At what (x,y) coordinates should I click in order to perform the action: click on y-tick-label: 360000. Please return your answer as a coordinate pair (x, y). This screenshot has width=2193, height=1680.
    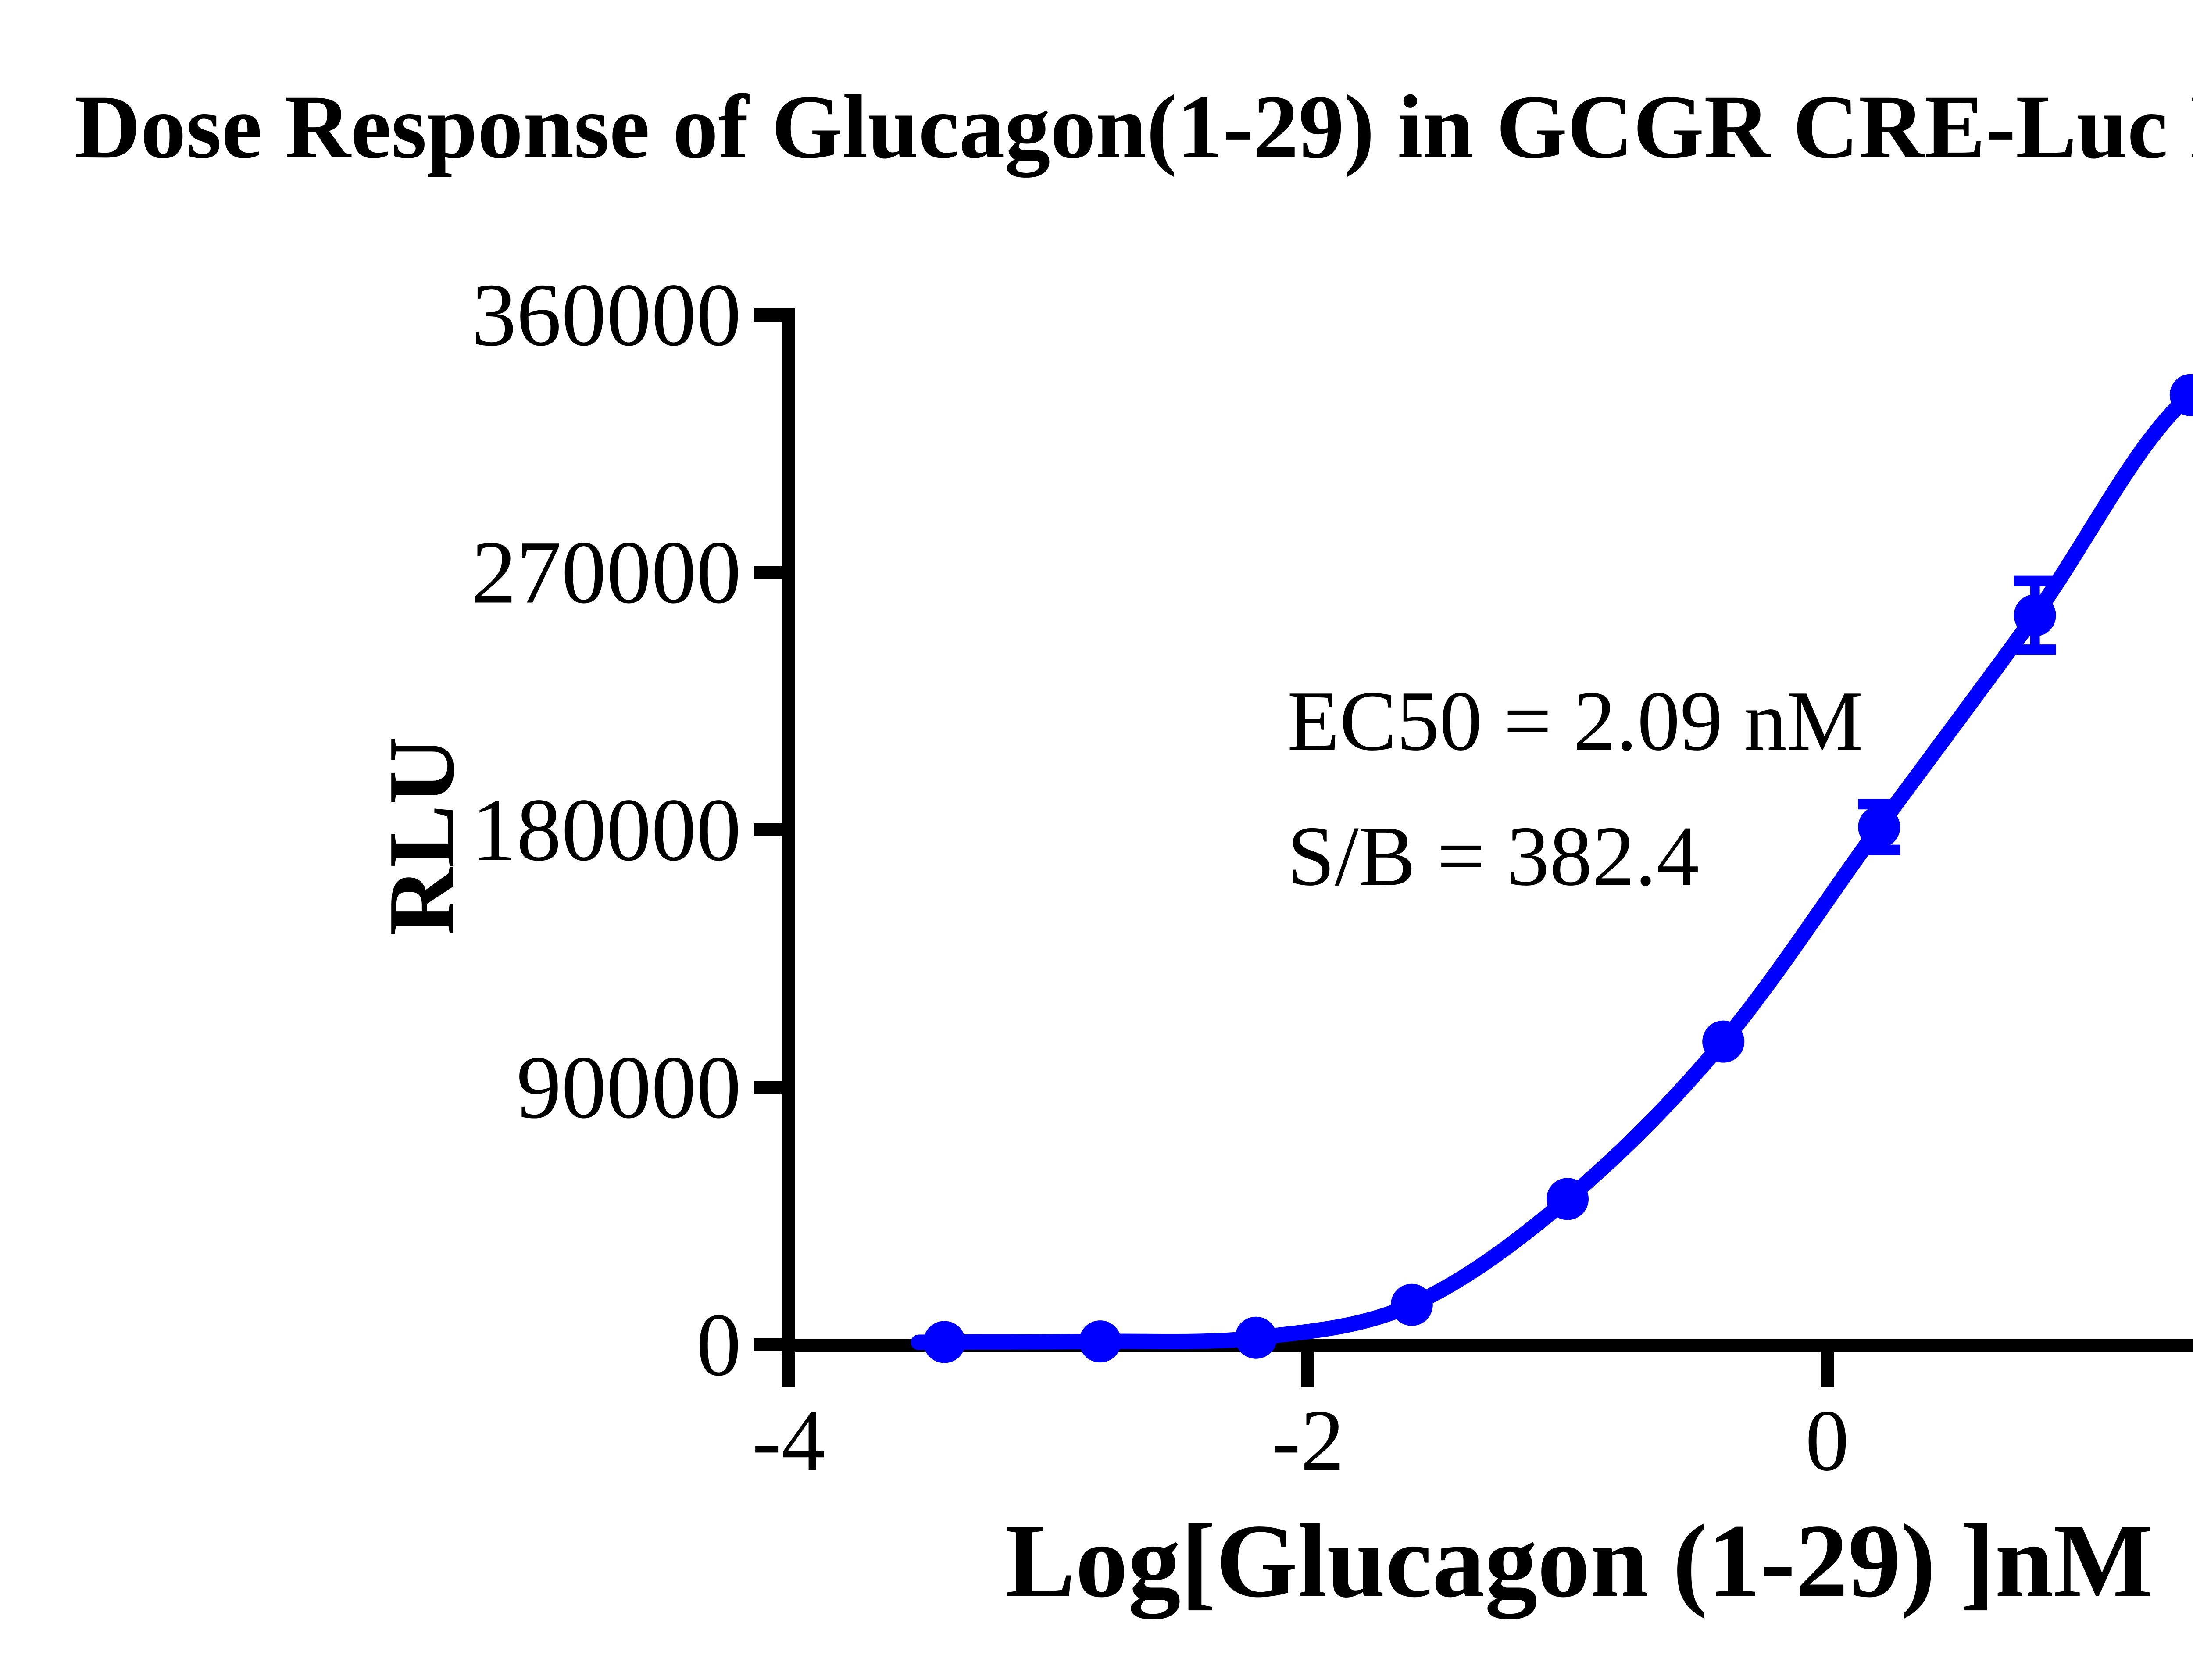
    Looking at the image, I should click on (606, 315).